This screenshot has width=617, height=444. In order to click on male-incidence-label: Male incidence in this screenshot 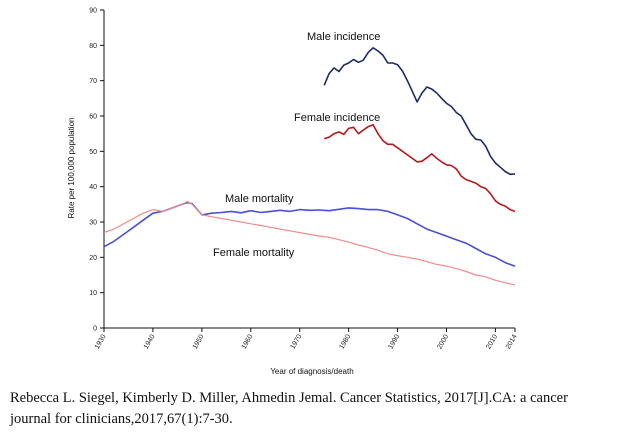, I will do `click(343, 37)`.